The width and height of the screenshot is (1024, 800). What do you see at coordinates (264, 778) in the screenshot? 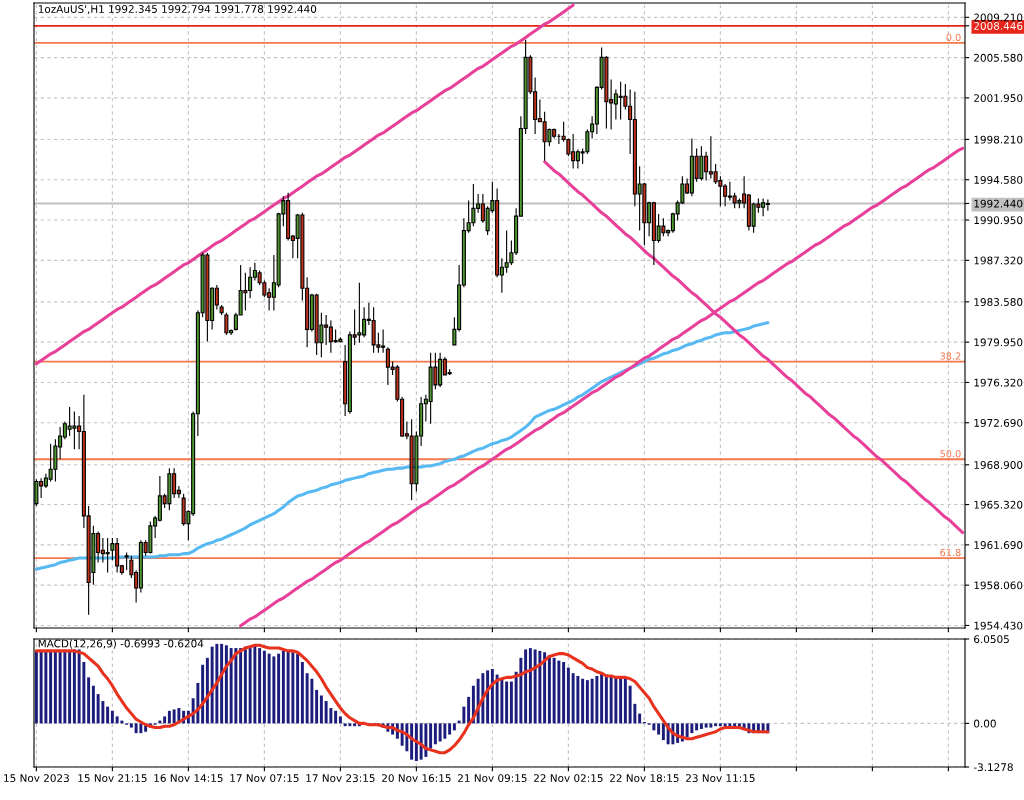
I see `x-tick-label: 17 Nov 07:15` at bounding box center [264, 778].